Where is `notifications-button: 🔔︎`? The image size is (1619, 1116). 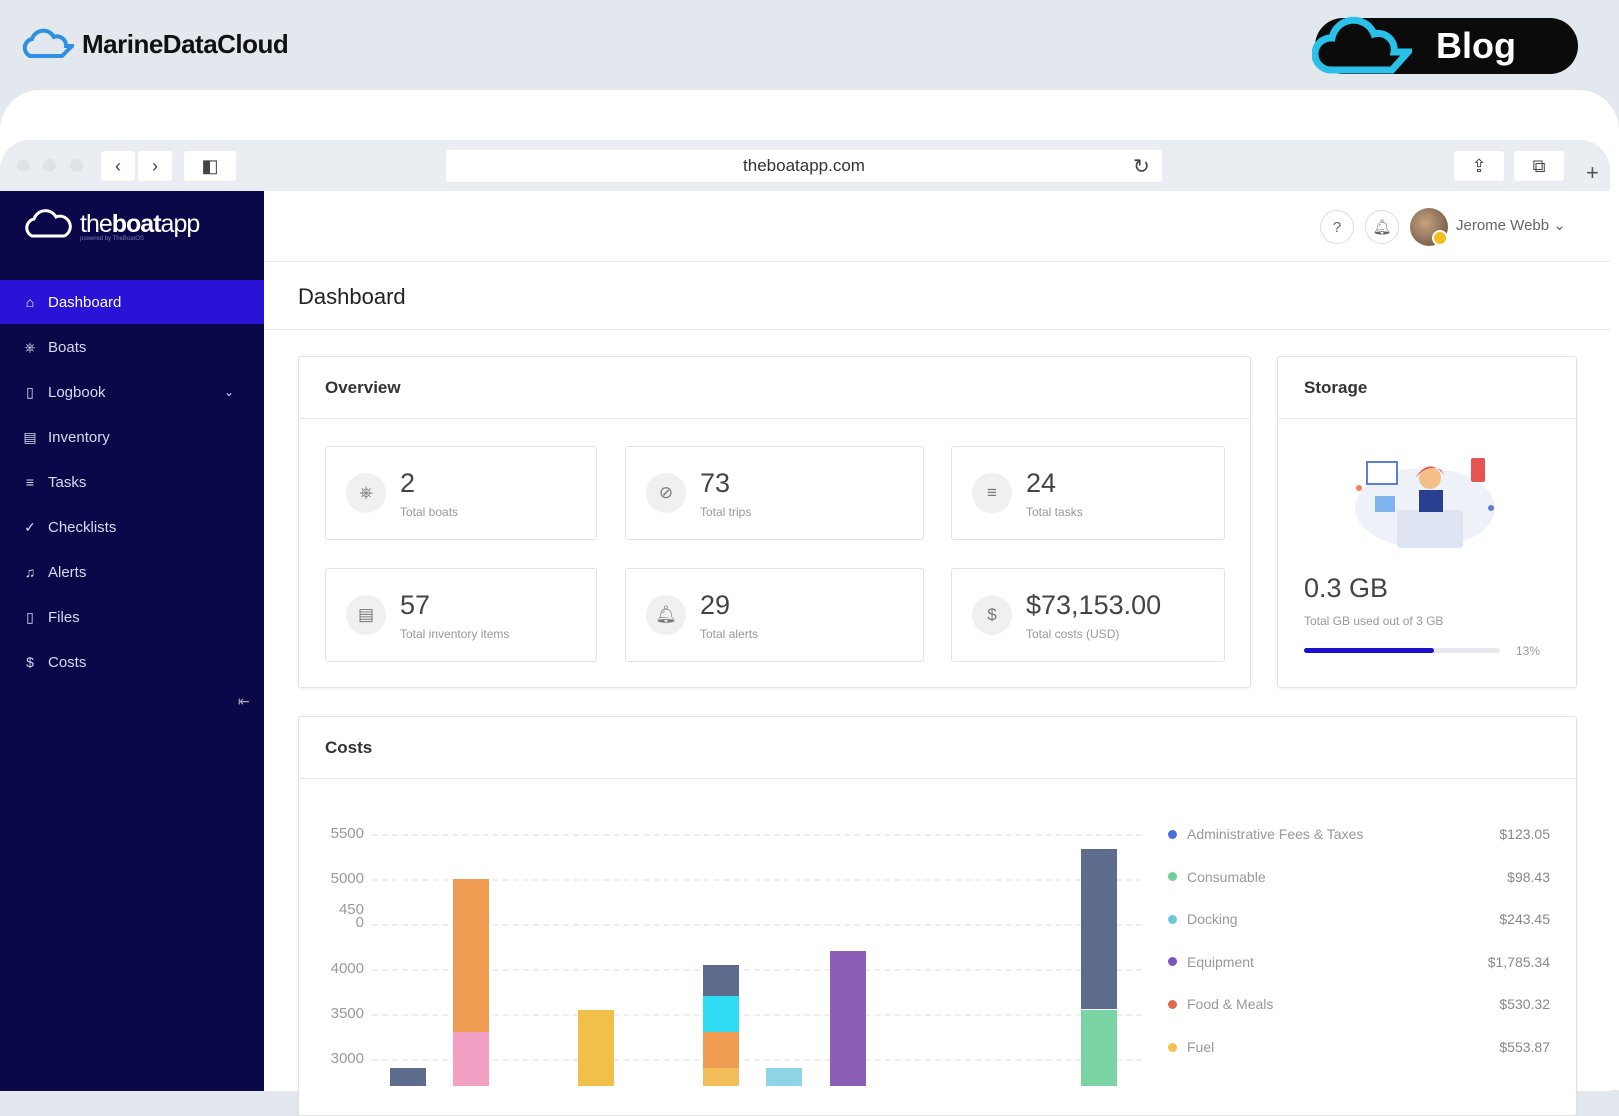
notifications-button: 🔔︎ is located at coordinates (1382, 227).